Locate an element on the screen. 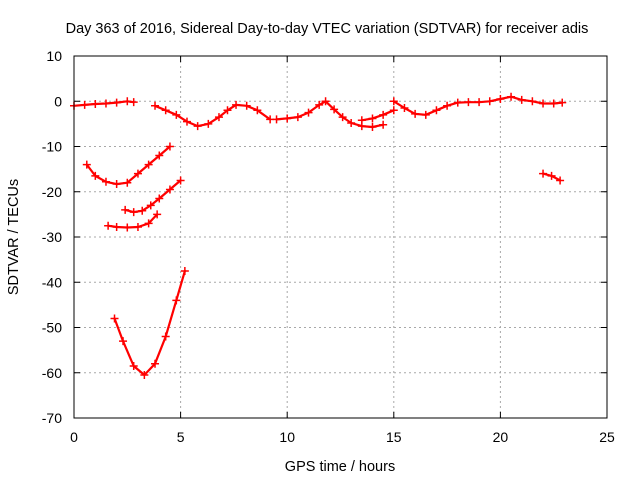 This screenshot has width=640, height=480. y-tick-label: 0 is located at coordinates (58, 101).